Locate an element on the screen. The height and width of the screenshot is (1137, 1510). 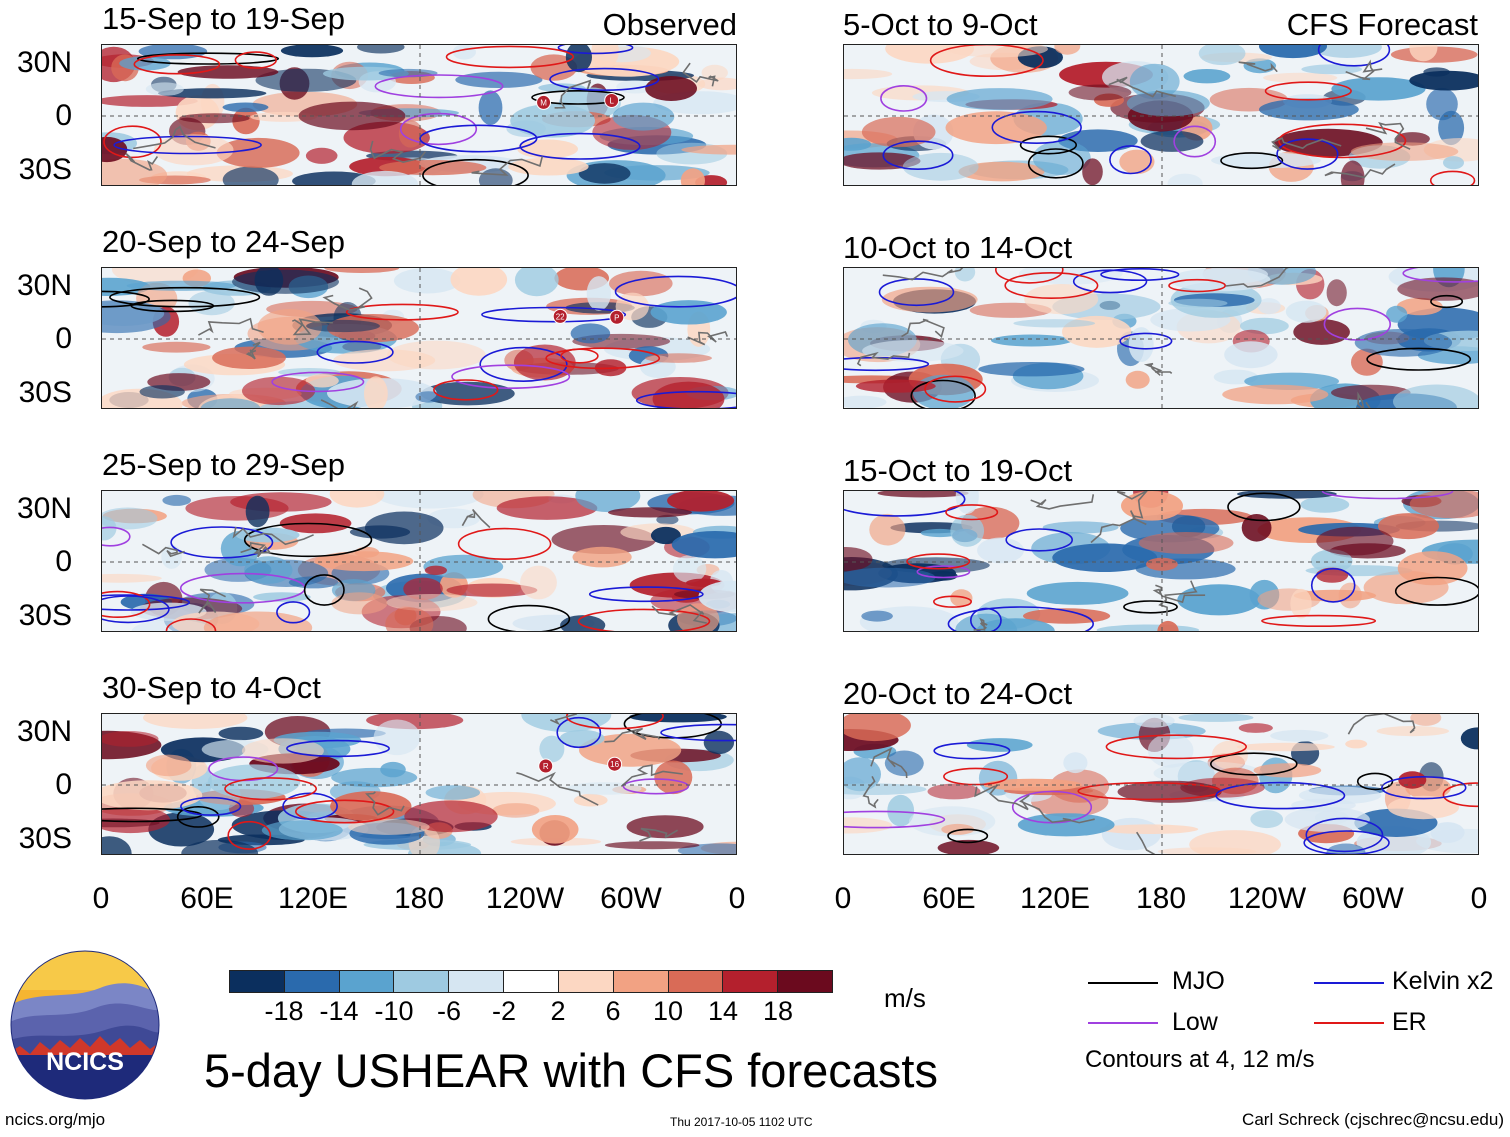
y-label: 30N is located at coordinates (44, 731).